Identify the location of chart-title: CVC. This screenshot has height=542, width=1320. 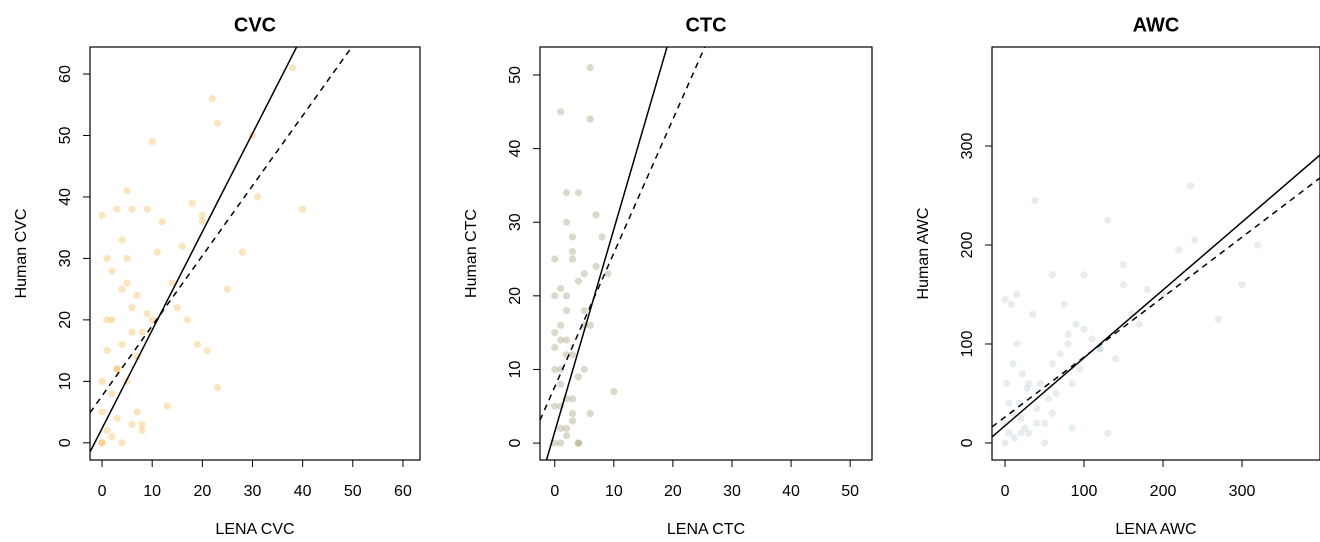
(255, 25).